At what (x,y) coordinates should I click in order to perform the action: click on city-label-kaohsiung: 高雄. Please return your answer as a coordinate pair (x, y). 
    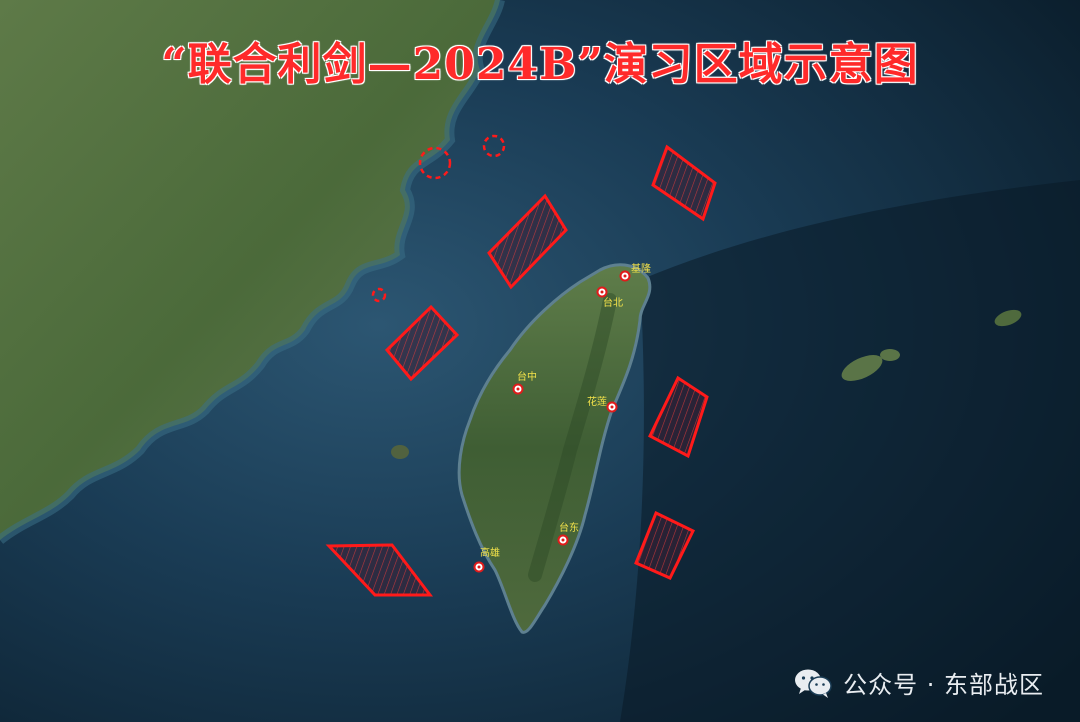
    Looking at the image, I should click on (490, 552).